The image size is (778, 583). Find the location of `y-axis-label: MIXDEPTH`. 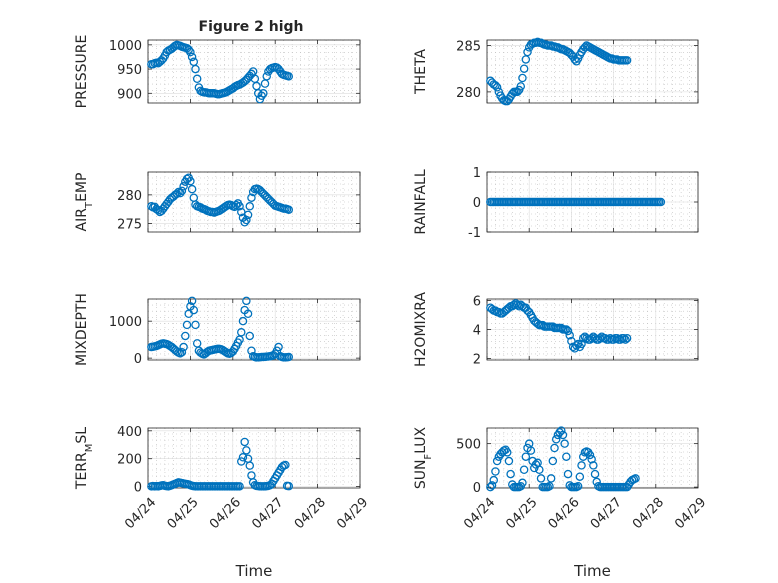

y-axis-label: MIXDEPTH is located at coordinates (82, 329).